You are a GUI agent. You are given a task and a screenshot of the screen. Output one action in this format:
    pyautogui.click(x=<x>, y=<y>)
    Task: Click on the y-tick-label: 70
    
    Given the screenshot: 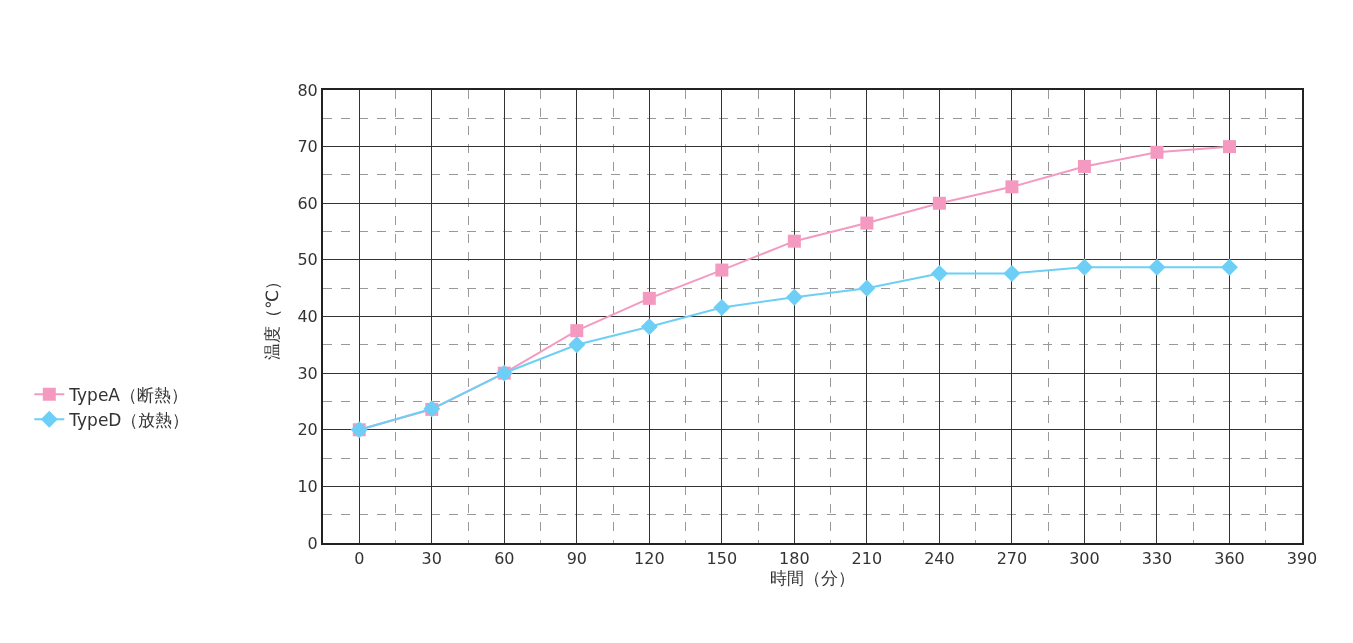 What is the action you would take?
    pyautogui.click(x=307, y=147)
    